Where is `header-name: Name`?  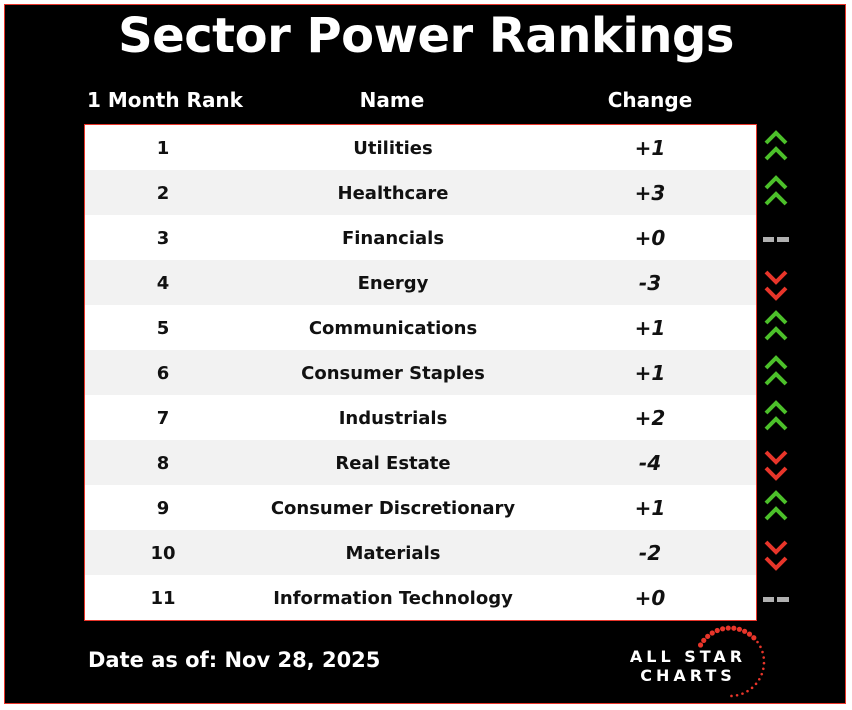 header-name: Name is located at coordinates (392, 100).